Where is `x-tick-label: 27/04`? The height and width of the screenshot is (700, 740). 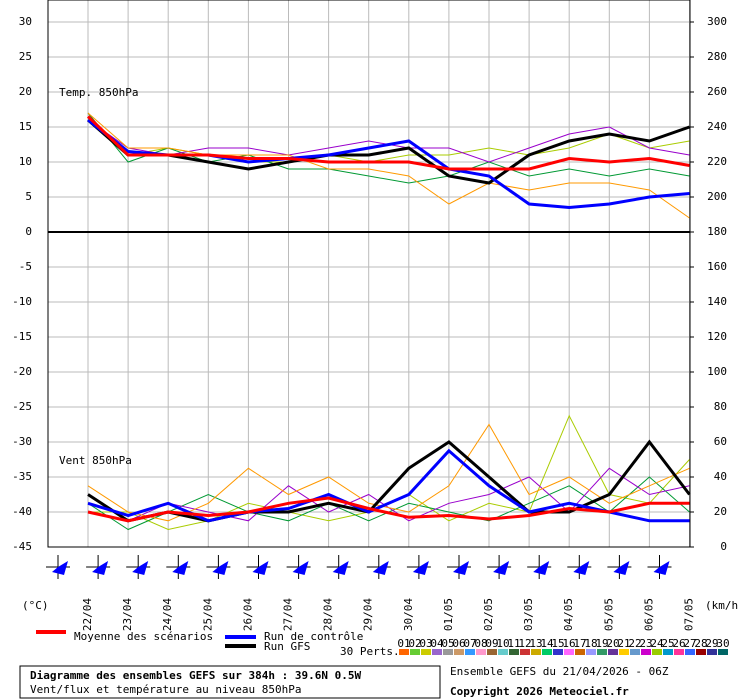 x-tick-label: 27/04 is located at coordinates (288, 614).